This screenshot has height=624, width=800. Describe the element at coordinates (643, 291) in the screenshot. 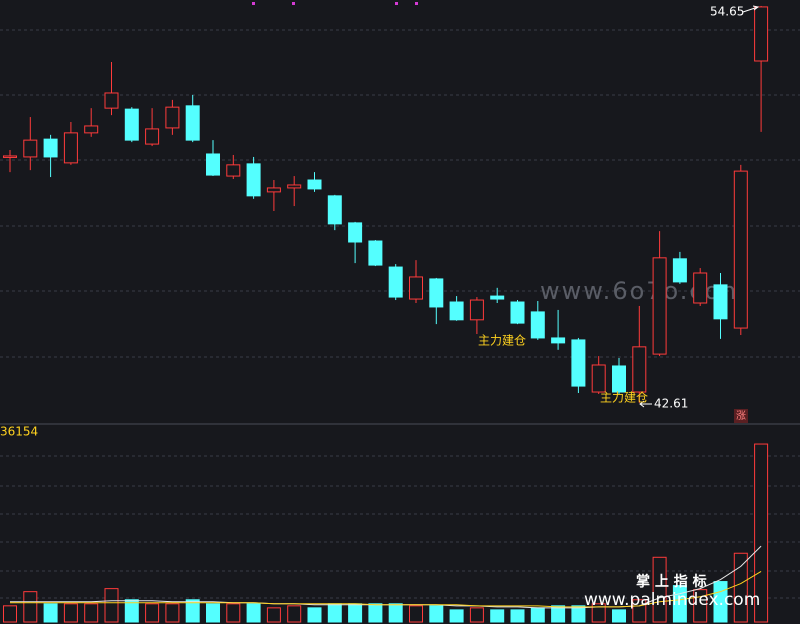

I see `watermark: www.6o7o.com` at that location.